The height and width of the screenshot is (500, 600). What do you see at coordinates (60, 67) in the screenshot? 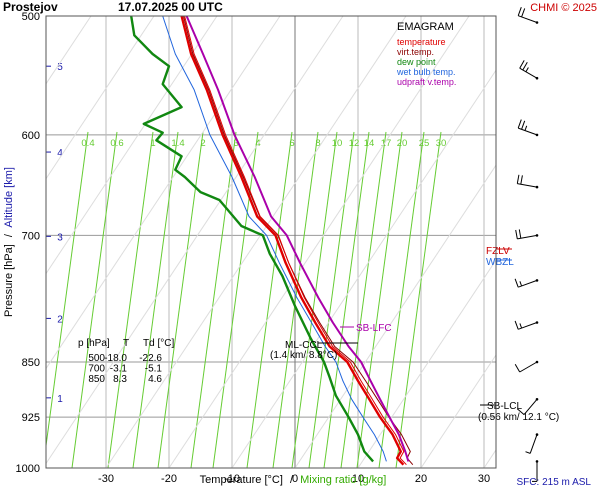
I see `altitude-tick-label: 5` at bounding box center [60, 67].